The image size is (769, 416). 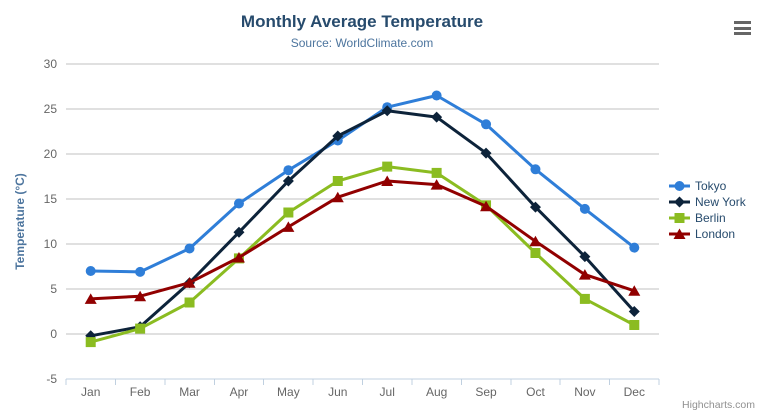 What do you see at coordinates (53, 289) in the screenshot?
I see `y-axis-tick-label: 5` at bounding box center [53, 289].